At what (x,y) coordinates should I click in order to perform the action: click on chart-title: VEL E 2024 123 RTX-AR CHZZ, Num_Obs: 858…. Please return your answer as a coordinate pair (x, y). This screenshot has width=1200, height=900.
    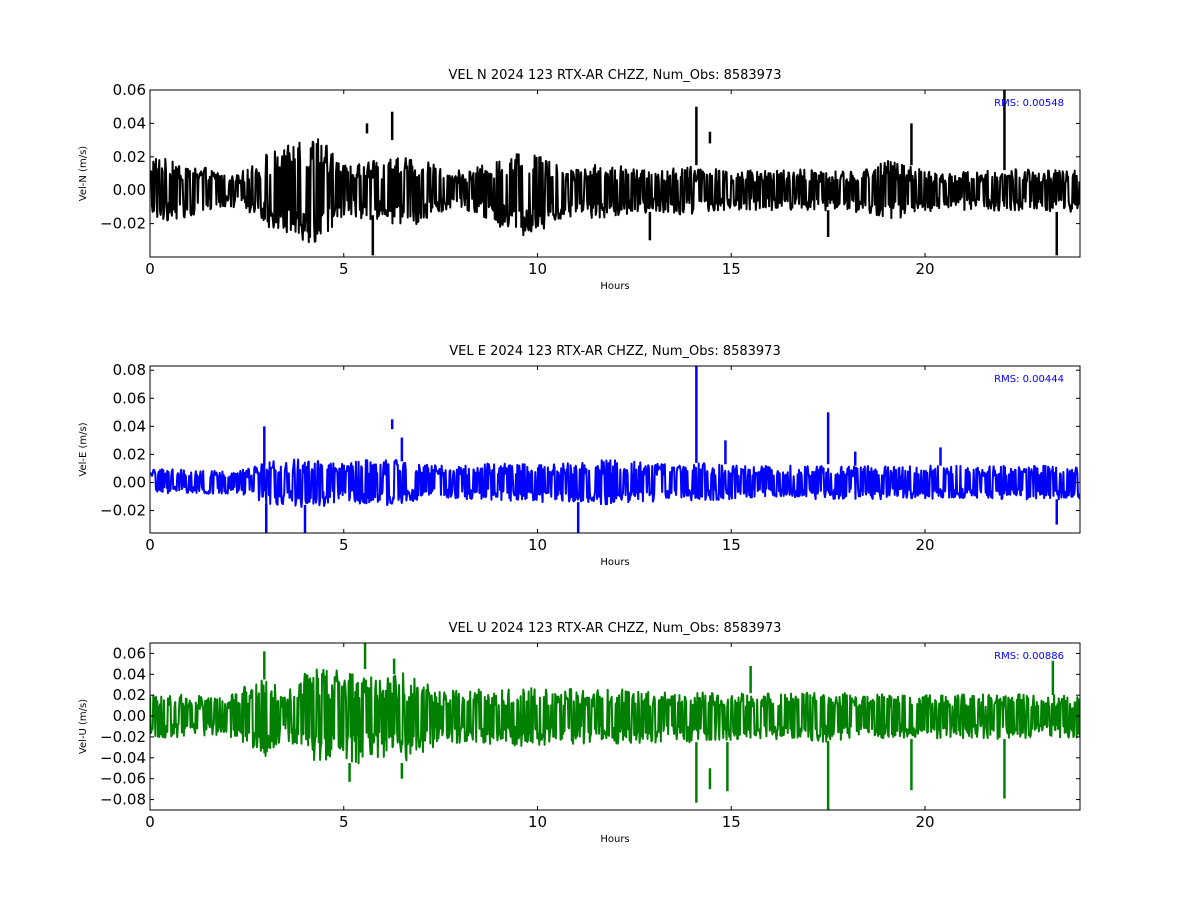
    Looking at the image, I should click on (614, 351).